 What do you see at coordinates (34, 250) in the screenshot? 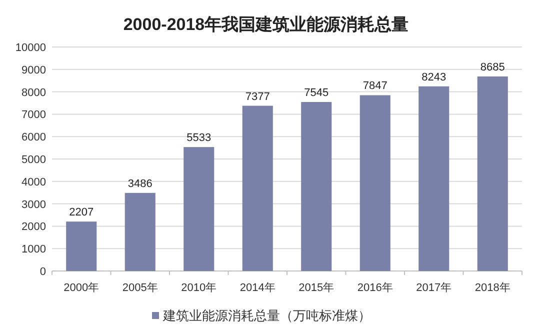
I see `y-tick-label: 1000` at bounding box center [34, 250].